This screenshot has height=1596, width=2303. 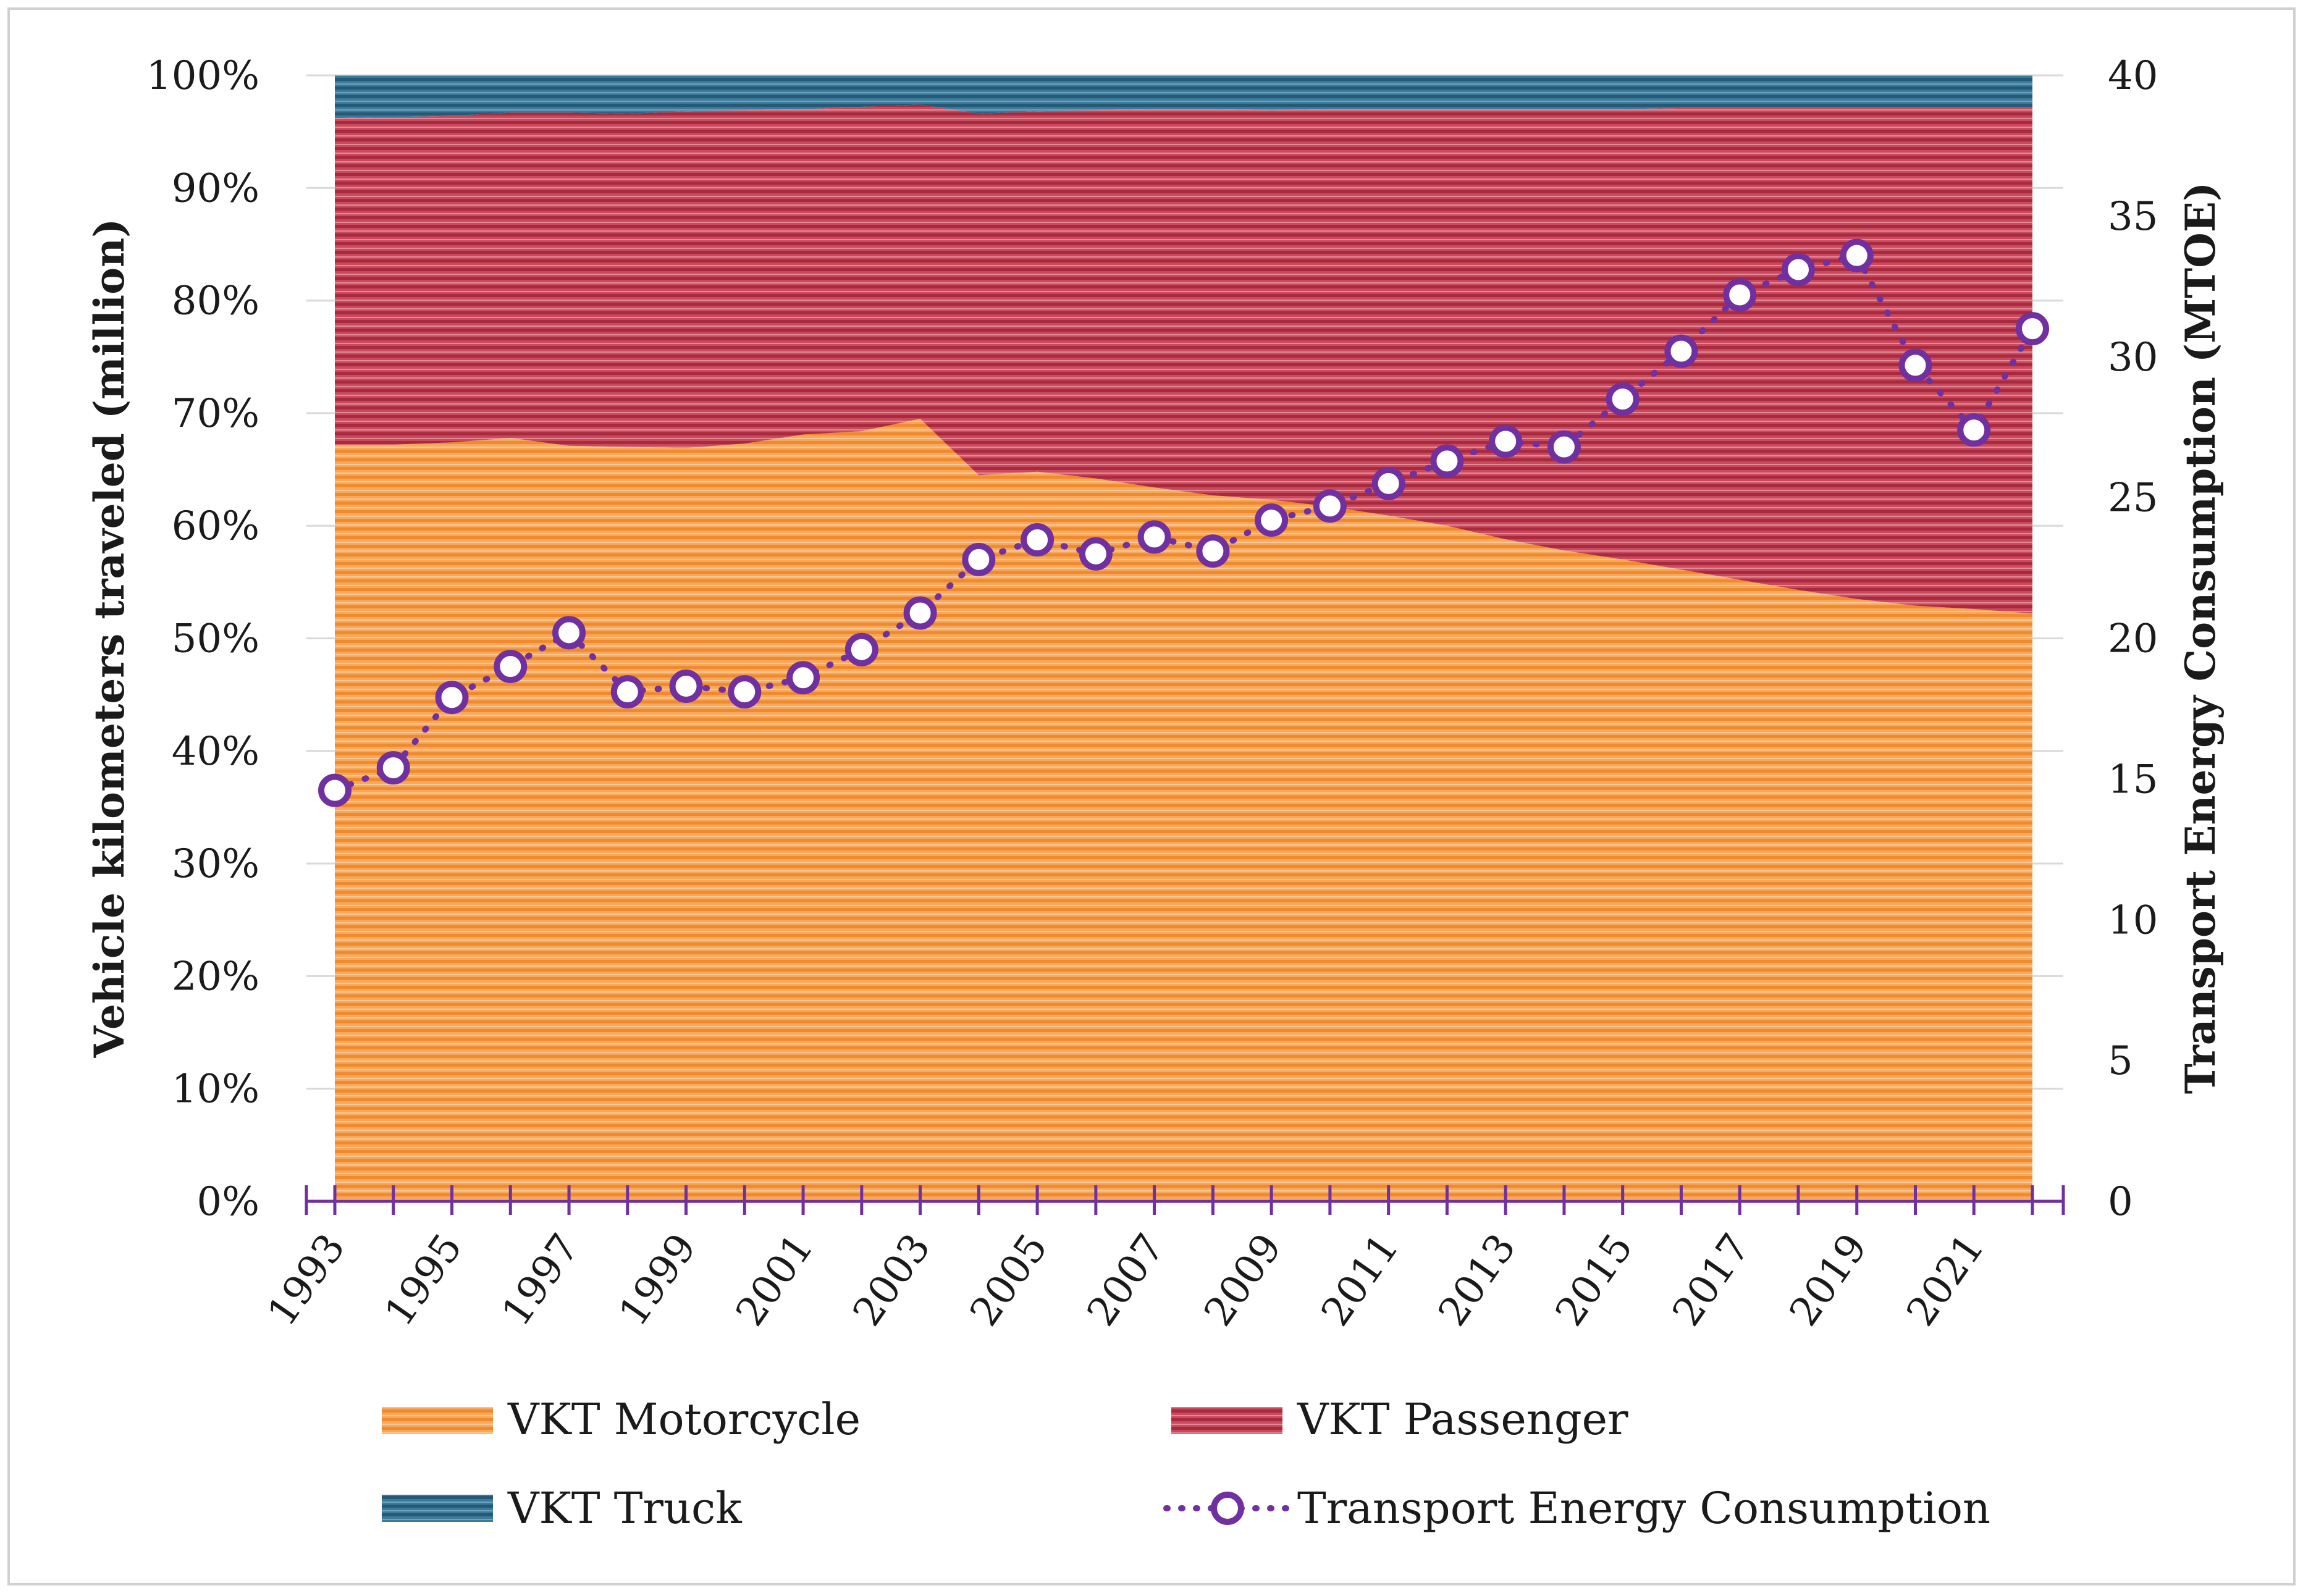 I want to click on legend-label-passenger: VKT Passenger, so click(x=1462, y=1420).